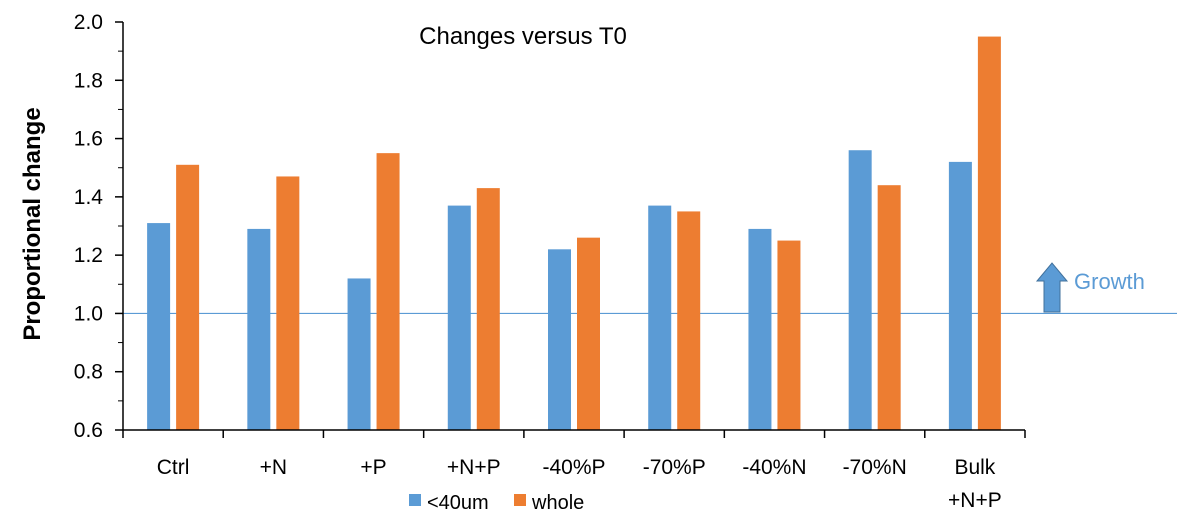 The image size is (1177, 521). What do you see at coordinates (88, 80) in the screenshot?
I see `y-tick-label: 1.8` at bounding box center [88, 80].